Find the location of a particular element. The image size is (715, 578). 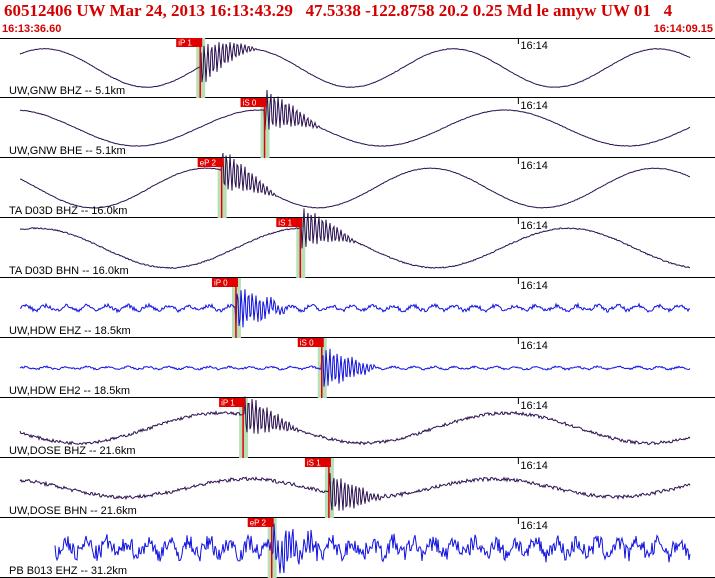

window-start-time: 16:13:36.60 is located at coordinates (32, 29).